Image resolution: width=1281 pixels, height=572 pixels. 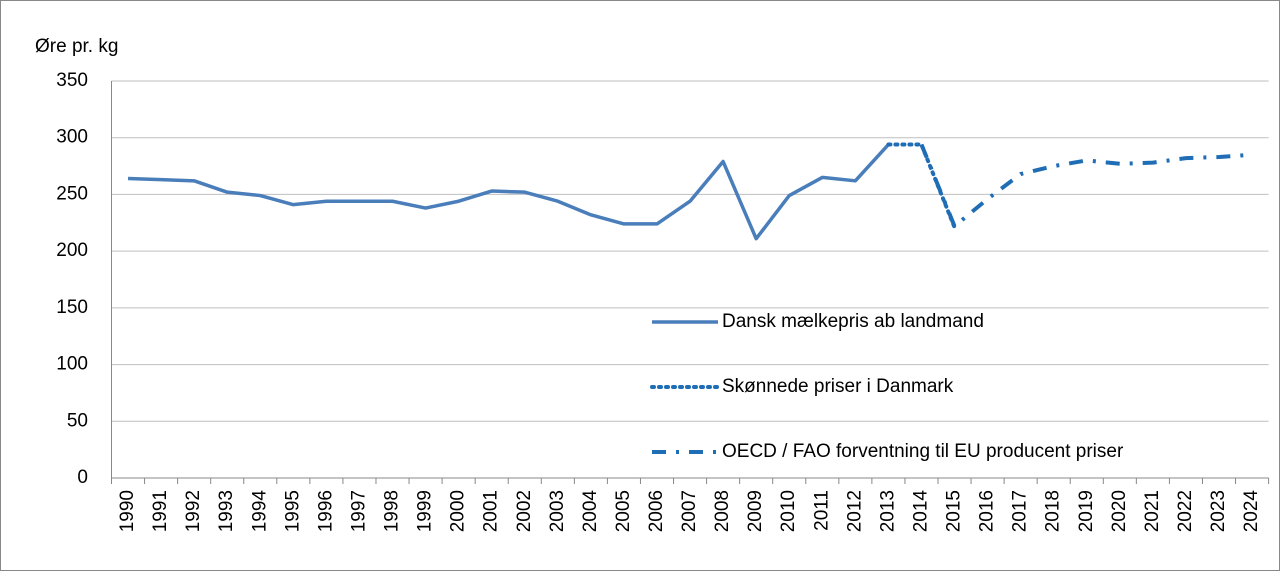 I want to click on x-tick-label: 2001, so click(x=491, y=511).